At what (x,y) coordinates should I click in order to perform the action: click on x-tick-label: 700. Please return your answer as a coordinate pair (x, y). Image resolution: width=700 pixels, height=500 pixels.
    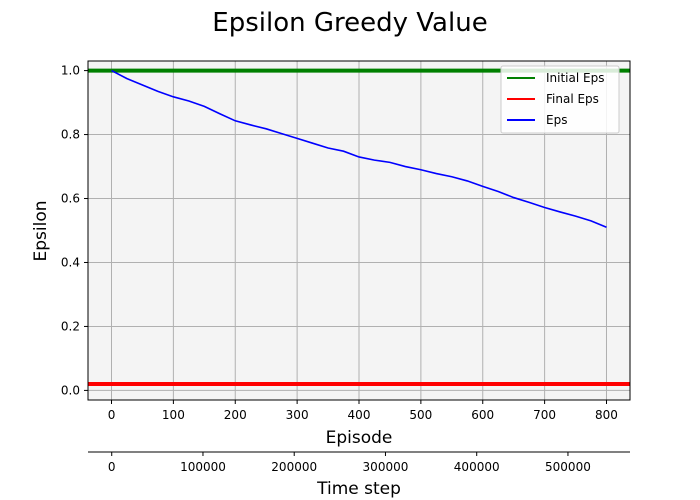
    Looking at the image, I should click on (544, 415).